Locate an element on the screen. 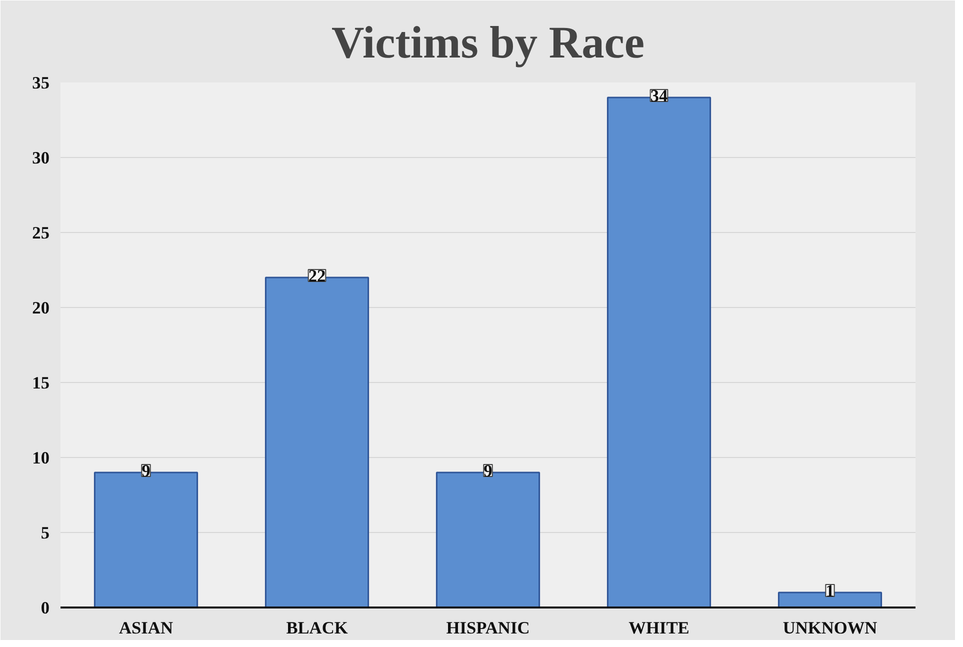 This screenshot has width=963, height=647. chart-title: Victims by Race is located at coordinates (488, 43).